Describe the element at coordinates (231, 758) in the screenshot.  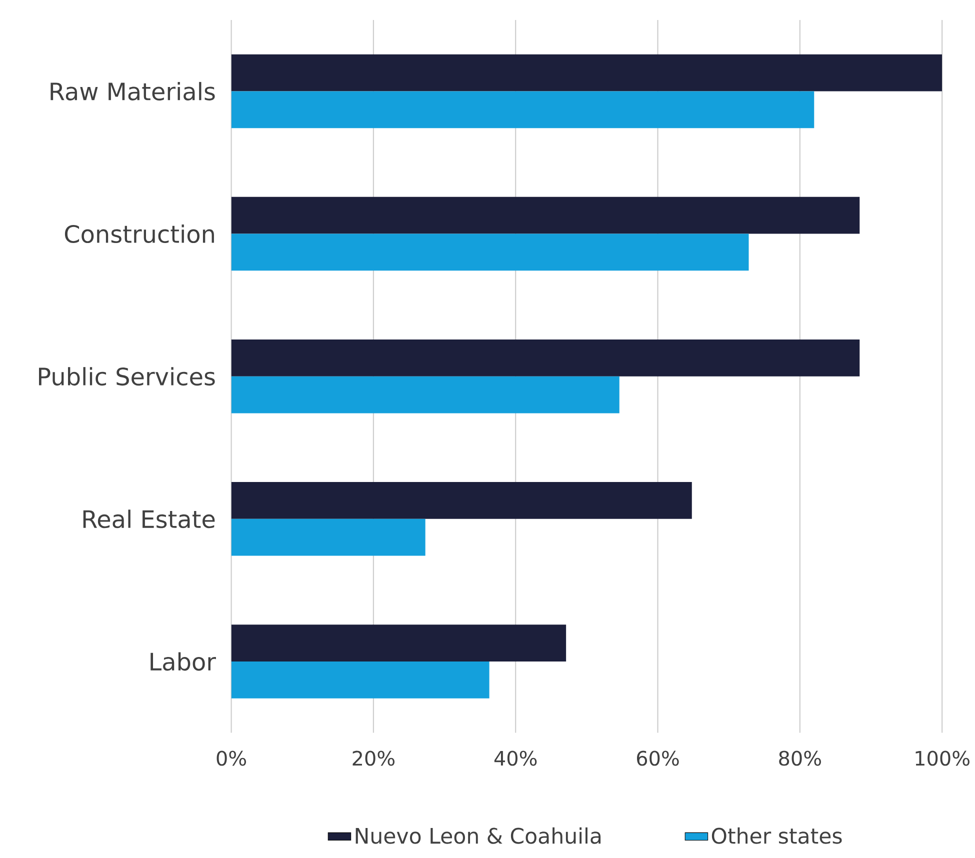
I see `x-tick-label: 0%` at that location.